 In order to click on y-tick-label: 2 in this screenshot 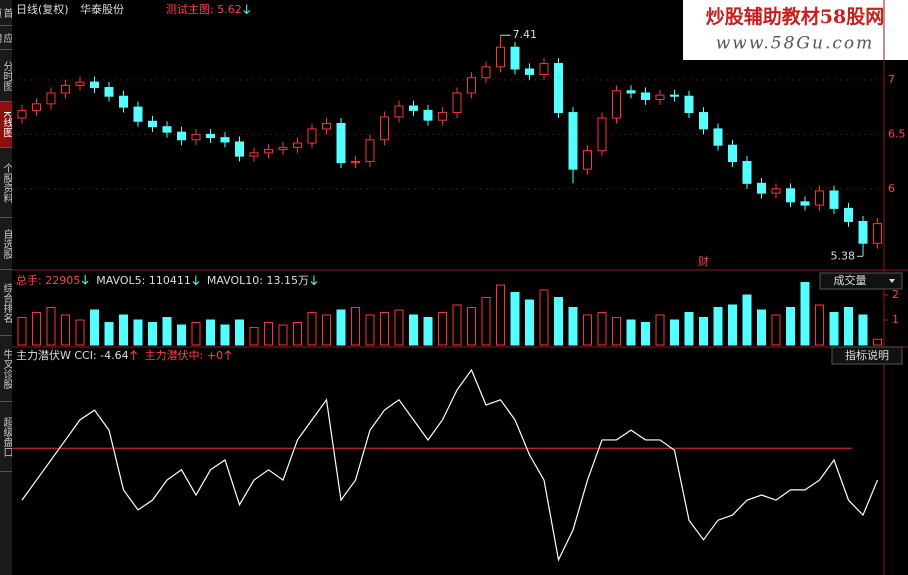, I will do `click(895, 294)`.